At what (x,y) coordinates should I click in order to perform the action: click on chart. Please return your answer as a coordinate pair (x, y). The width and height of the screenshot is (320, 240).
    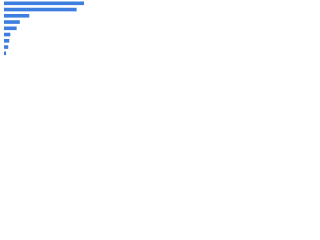
    Looking at the image, I should click on (50, 35).